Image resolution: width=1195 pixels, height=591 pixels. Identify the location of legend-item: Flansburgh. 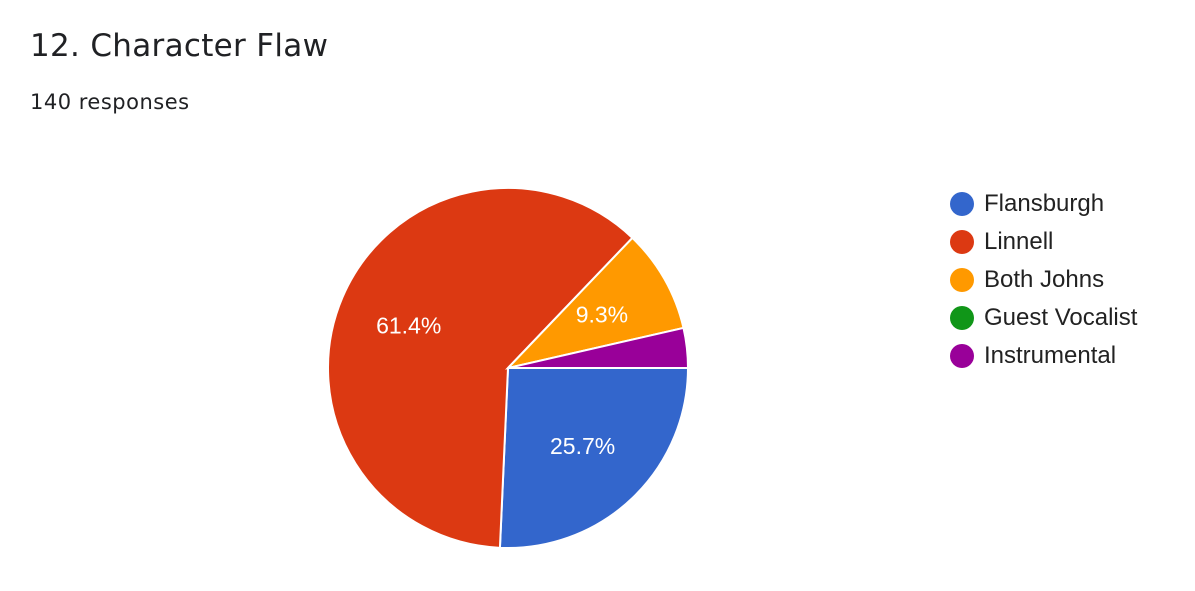
(1043, 204).